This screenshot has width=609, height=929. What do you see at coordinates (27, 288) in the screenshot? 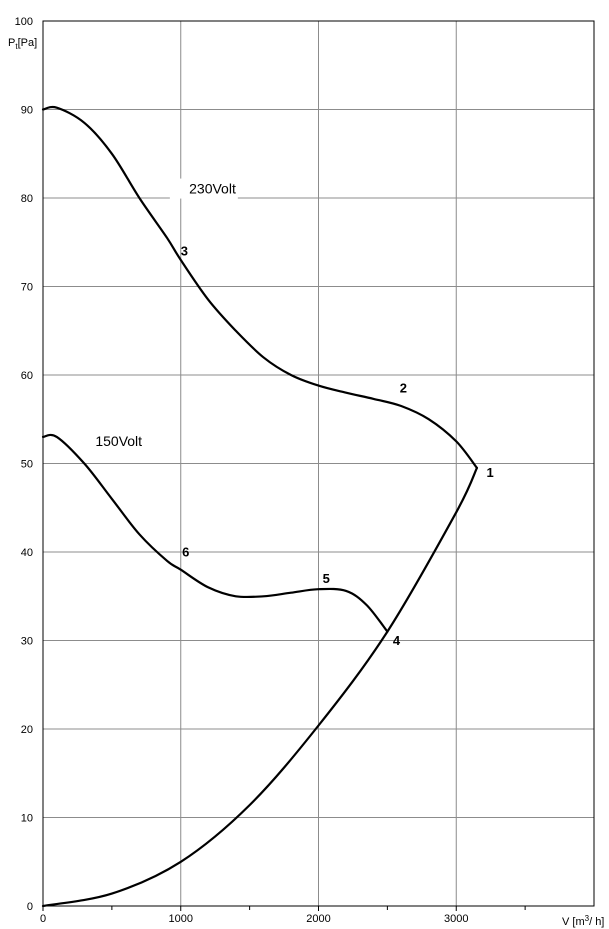
I see `y-tick-label: 70` at bounding box center [27, 288].